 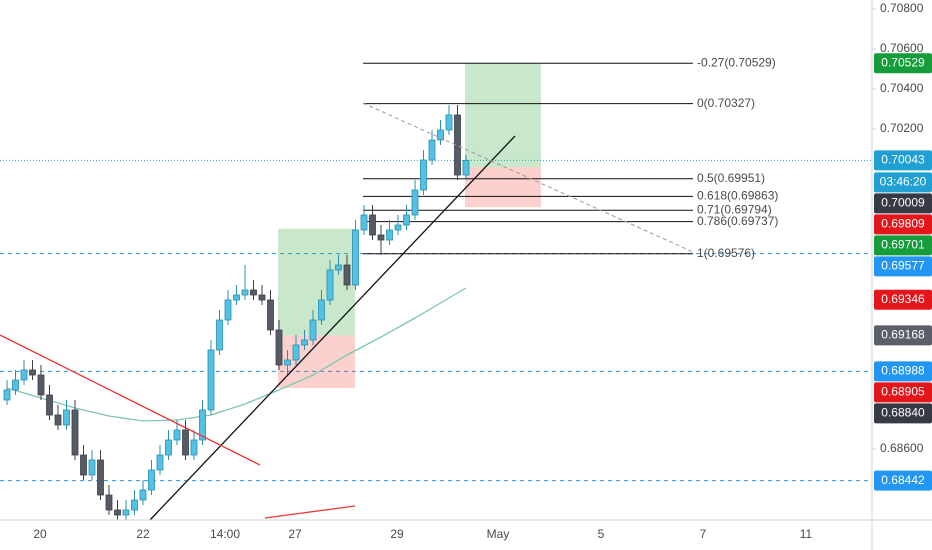 I want to click on y-tick-label: 0.70800, so click(x=902, y=8).